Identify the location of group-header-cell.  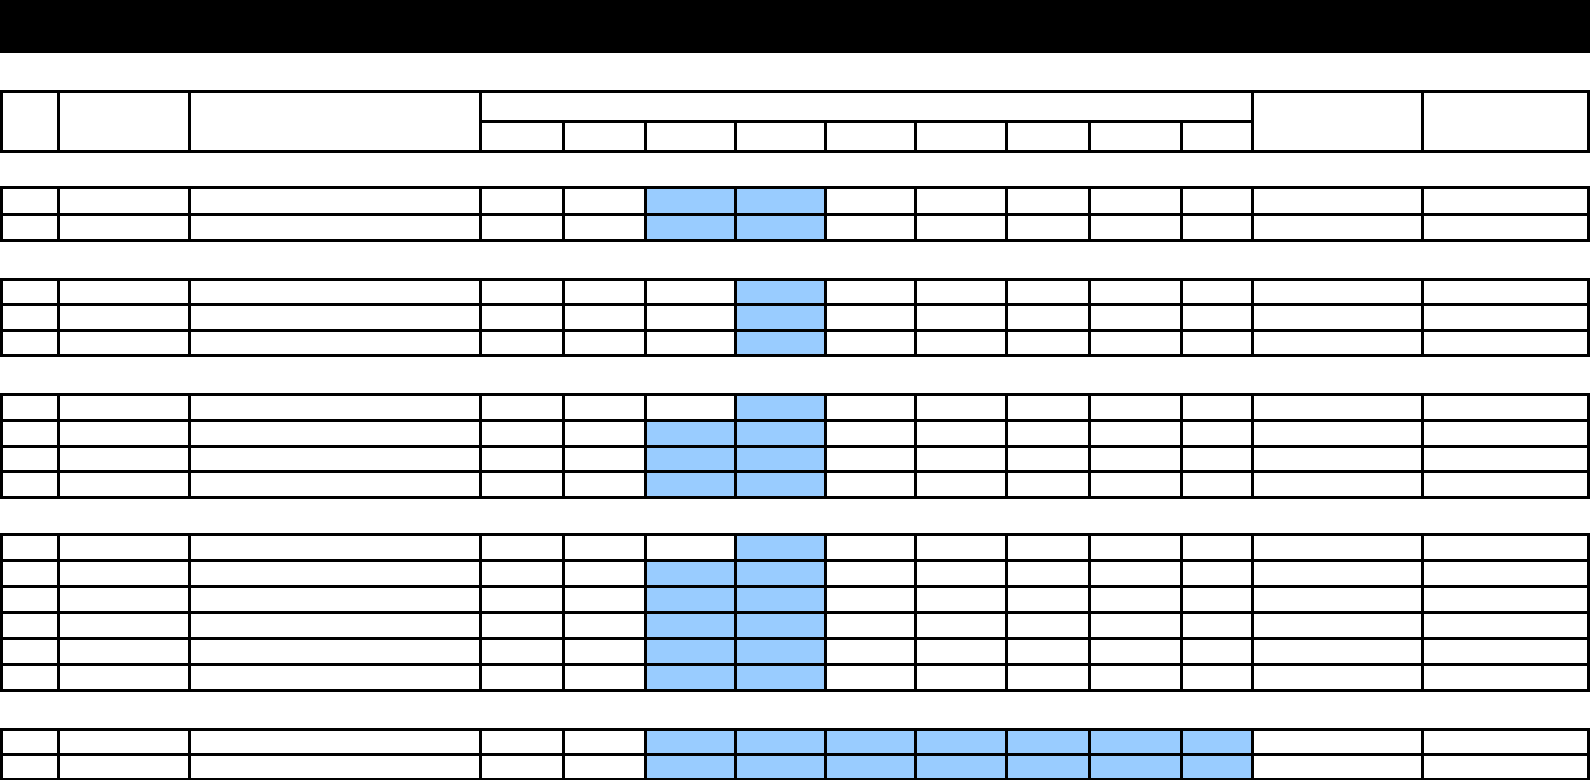
(866, 106).